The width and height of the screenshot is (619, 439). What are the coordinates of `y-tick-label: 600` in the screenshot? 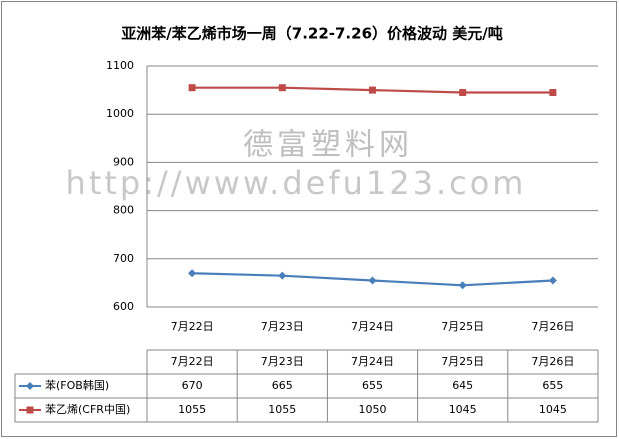 It's located at (123, 306).